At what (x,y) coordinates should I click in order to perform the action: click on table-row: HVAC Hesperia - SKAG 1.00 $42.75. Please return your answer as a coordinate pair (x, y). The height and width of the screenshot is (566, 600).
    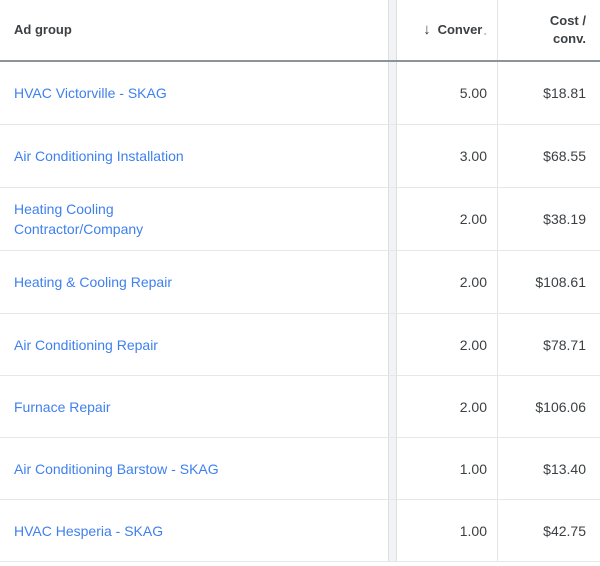
    Looking at the image, I should click on (300, 531).